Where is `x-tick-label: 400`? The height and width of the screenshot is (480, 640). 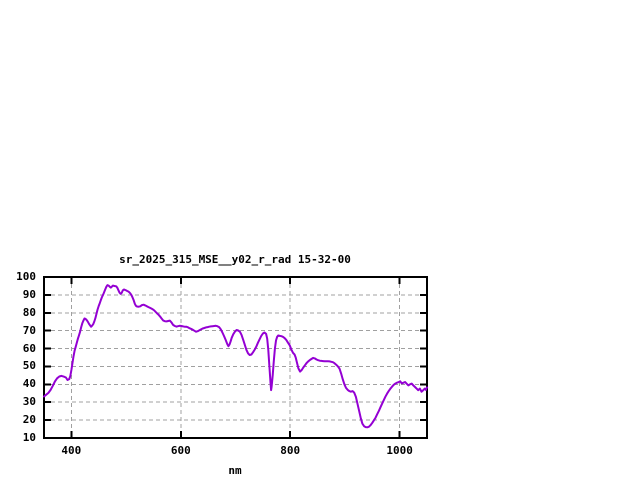
x-tick-label: 400 is located at coordinates (71, 450).